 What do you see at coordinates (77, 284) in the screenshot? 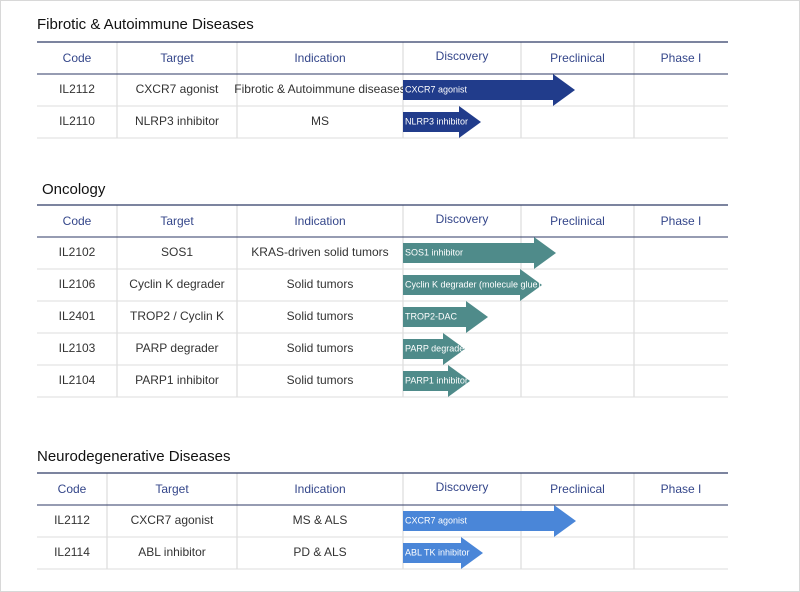
I see `cell-code: IL2106` at bounding box center [77, 284].